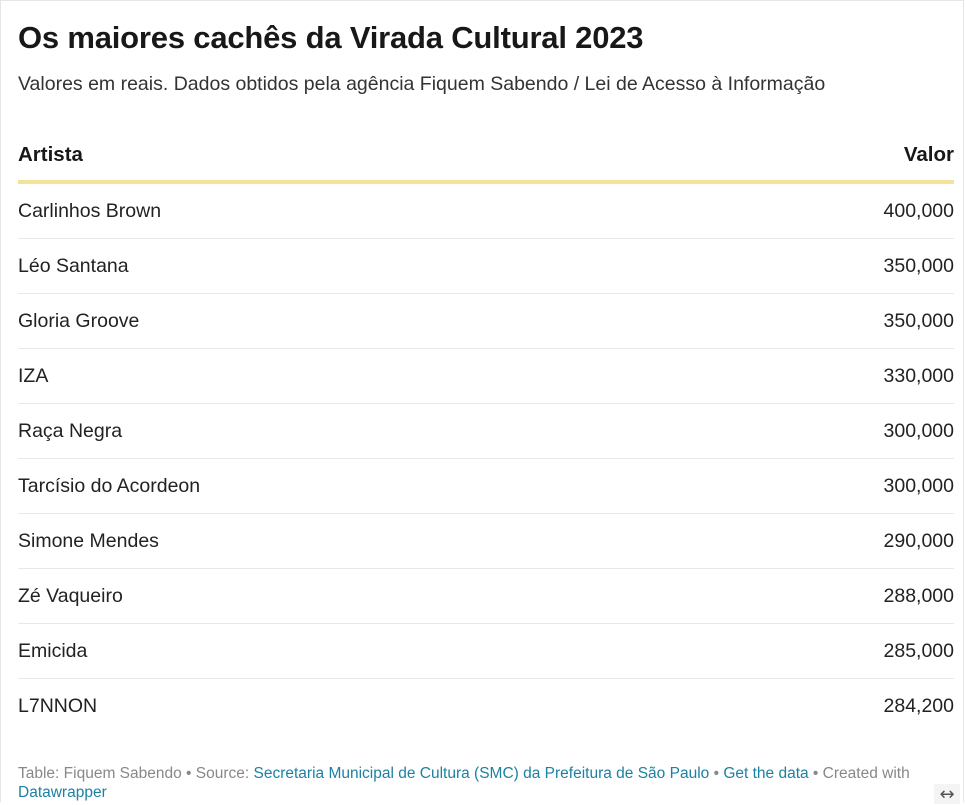  What do you see at coordinates (62, 792) in the screenshot?
I see `datawrapper-link: Datawrapper` at bounding box center [62, 792].